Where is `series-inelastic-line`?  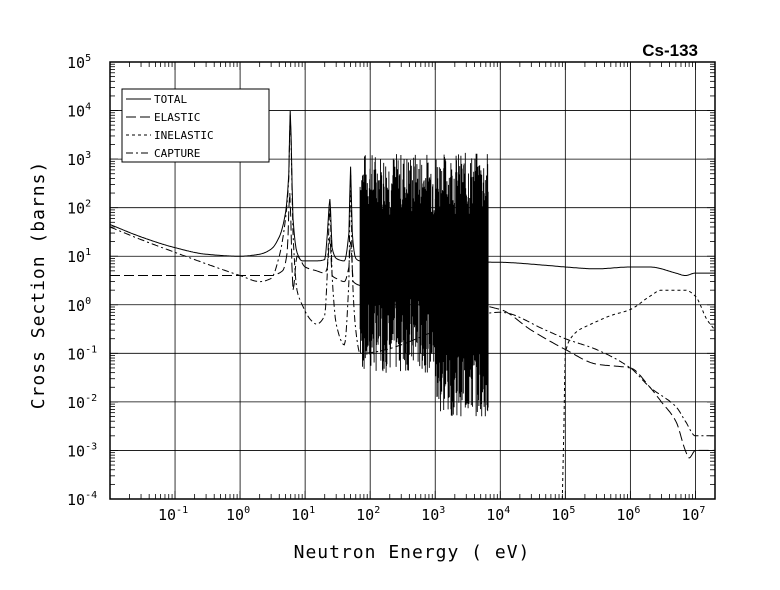
series-inelastic-line is located at coordinates (638, 394).